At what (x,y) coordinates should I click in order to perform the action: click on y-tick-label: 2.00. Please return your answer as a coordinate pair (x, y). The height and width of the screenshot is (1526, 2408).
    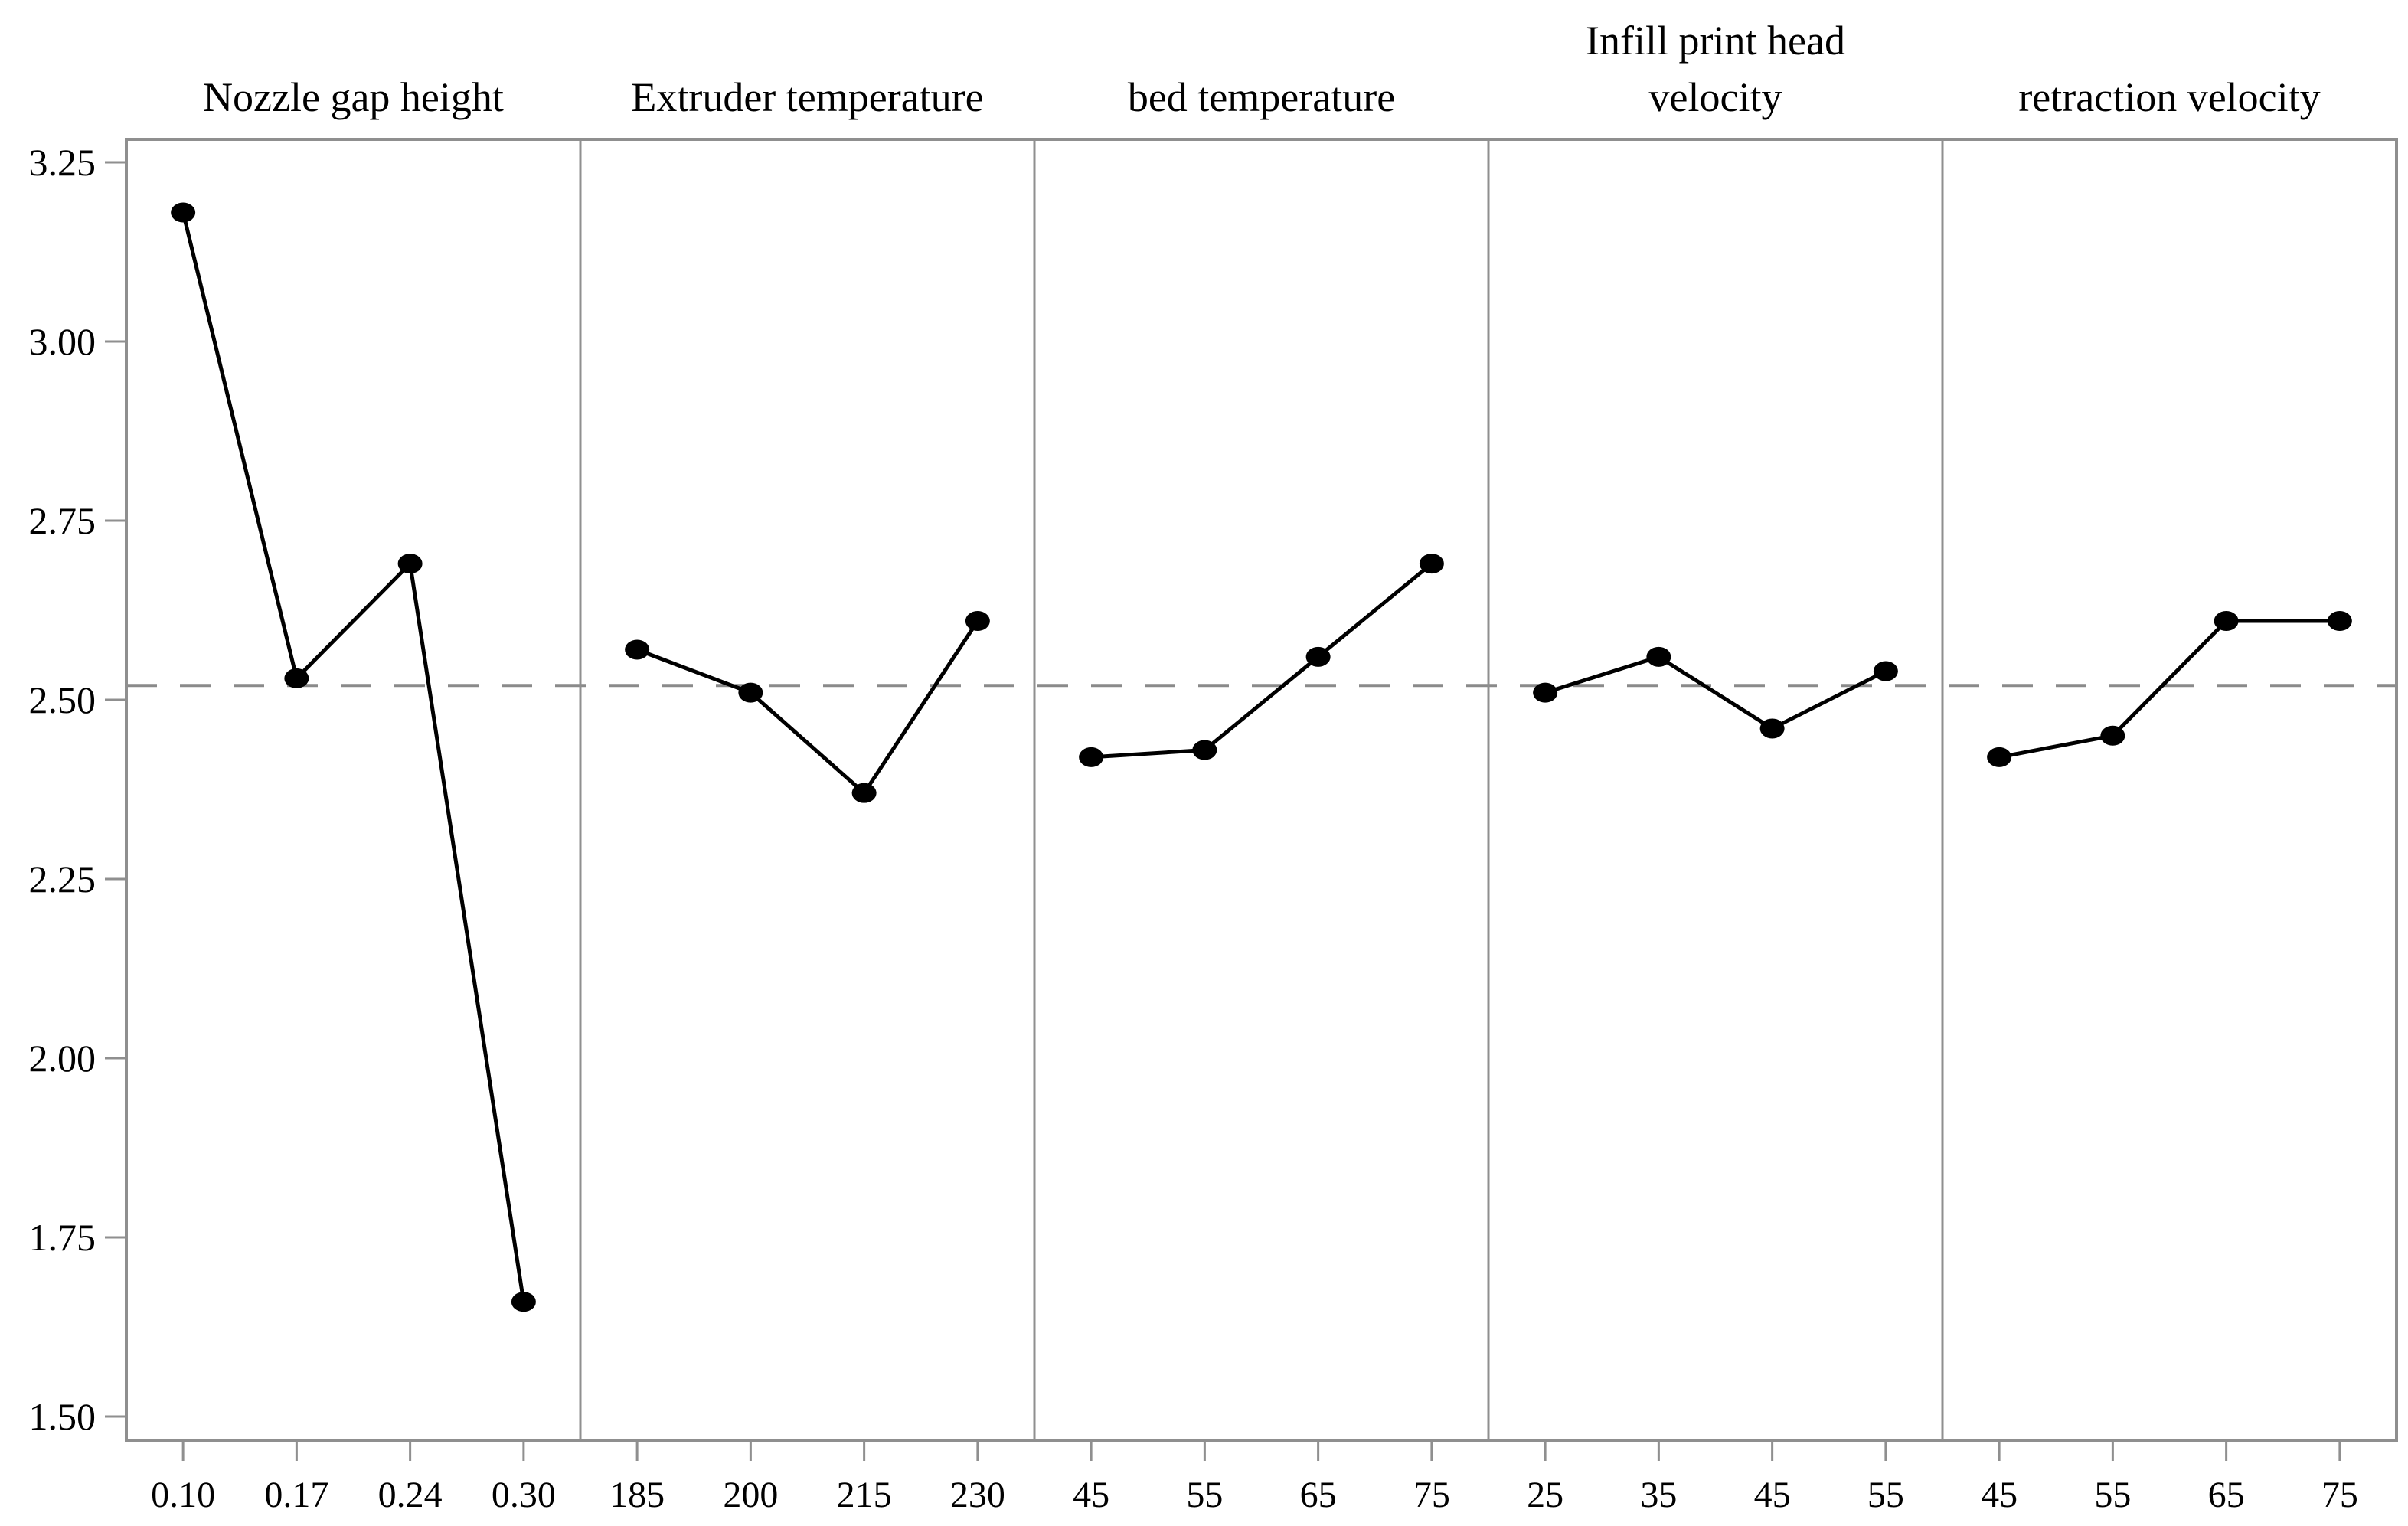
    Looking at the image, I should click on (62, 1058).